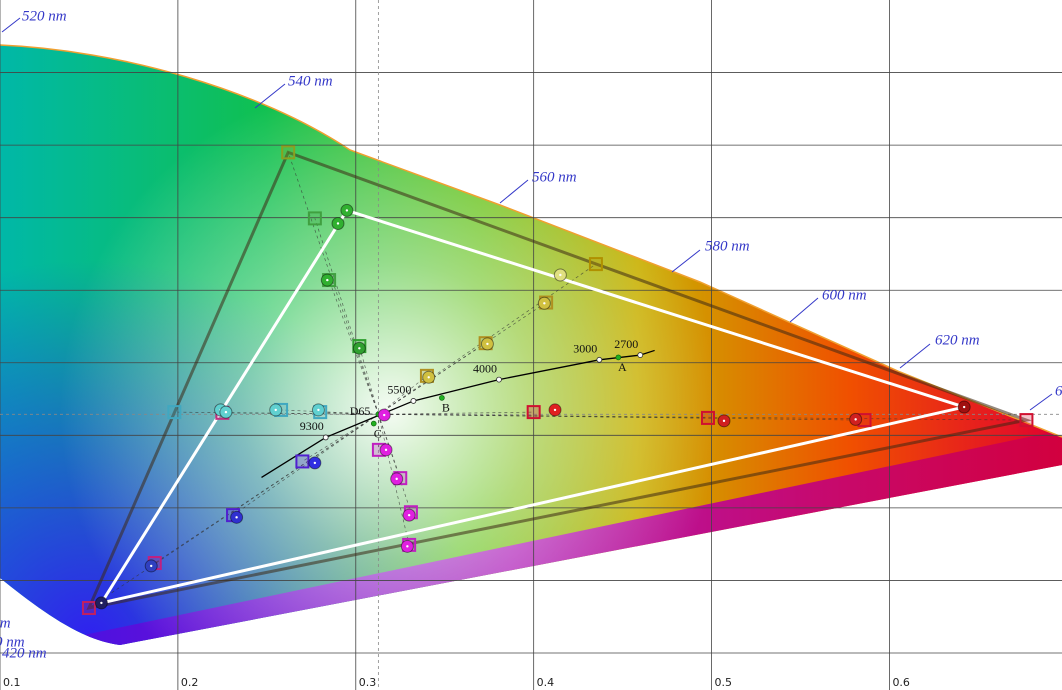  What do you see at coordinates (724, 682) in the screenshot?
I see `x-tick-label: 0.5` at bounding box center [724, 682].